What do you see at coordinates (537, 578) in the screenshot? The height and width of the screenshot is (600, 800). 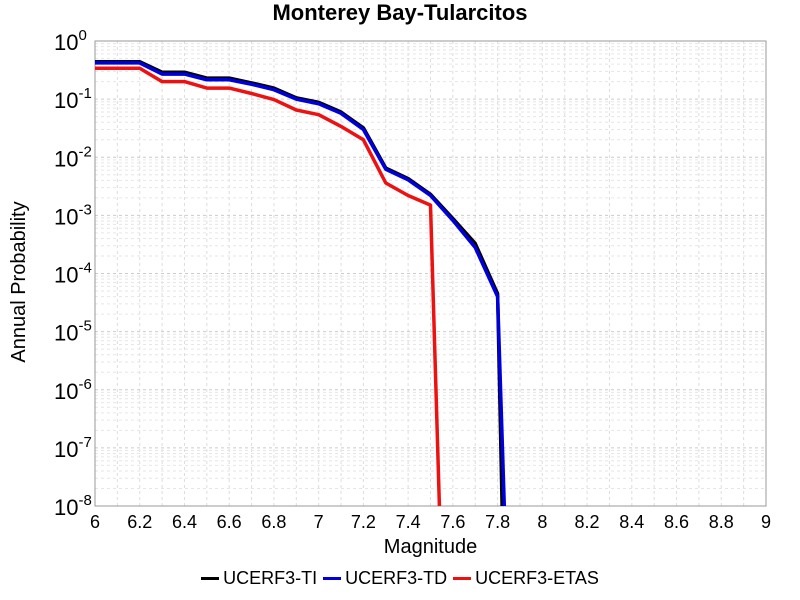 I see `legend-label-etas: UCERF3-ETAS` at bounding box center [537, 578].